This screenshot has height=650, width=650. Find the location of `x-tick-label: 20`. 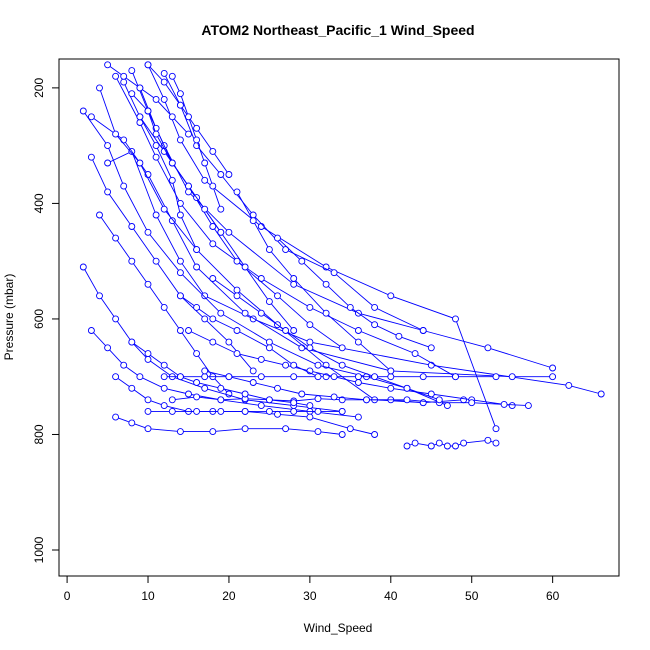

x-tick-label: 20 is located at coordinates (229, 596).